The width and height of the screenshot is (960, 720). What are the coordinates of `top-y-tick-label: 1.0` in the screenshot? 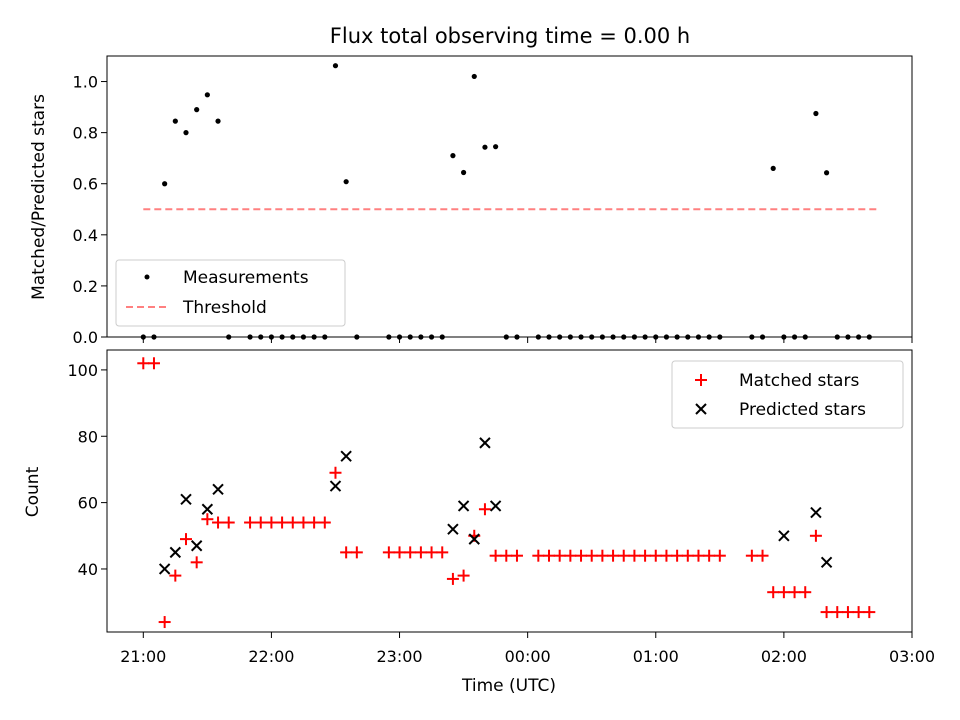 It's located at (85, 82).